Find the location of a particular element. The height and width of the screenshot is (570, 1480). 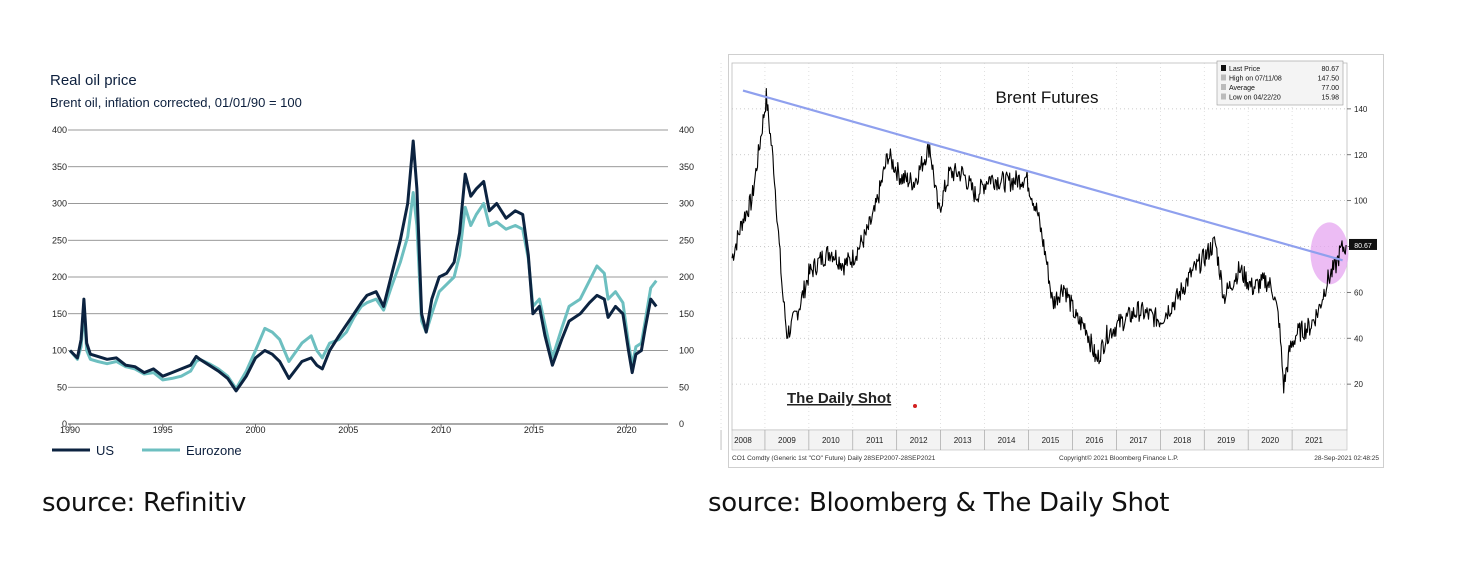

right-x-tick-label: 2010 is located at coordinates (831, 440).